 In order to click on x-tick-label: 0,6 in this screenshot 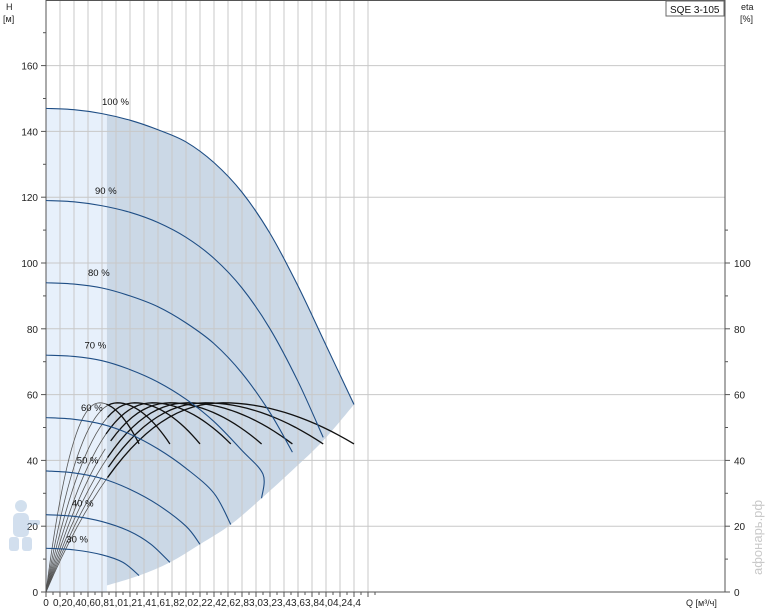, I will do `click(88, 603)`.